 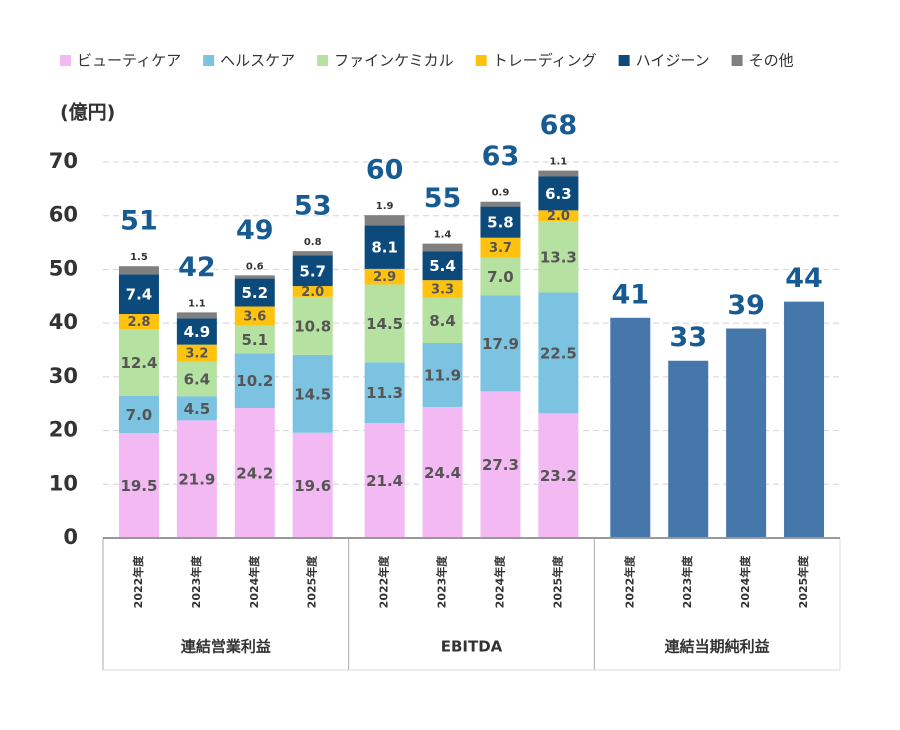 What do you see at coordinates (472, 647) in the screenshot?
I see `group-label: EBITDA` at bounding box center [472, 647].